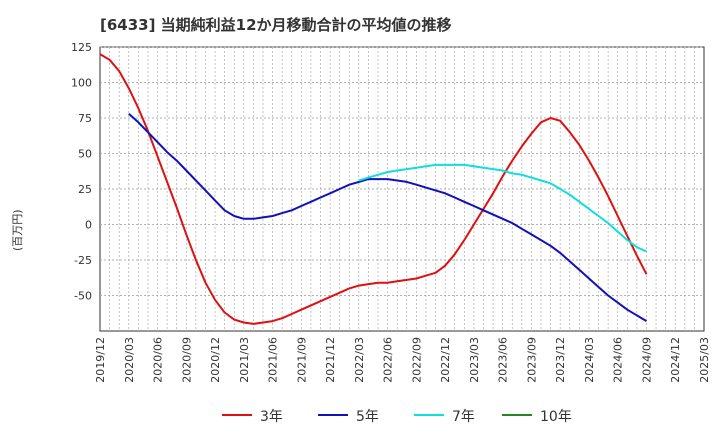 This screenshot has height=440, width=720. Describe the element at coordinates (445, 360) in the screenshot. I see `x-tick-label: 2022/12` at that location.